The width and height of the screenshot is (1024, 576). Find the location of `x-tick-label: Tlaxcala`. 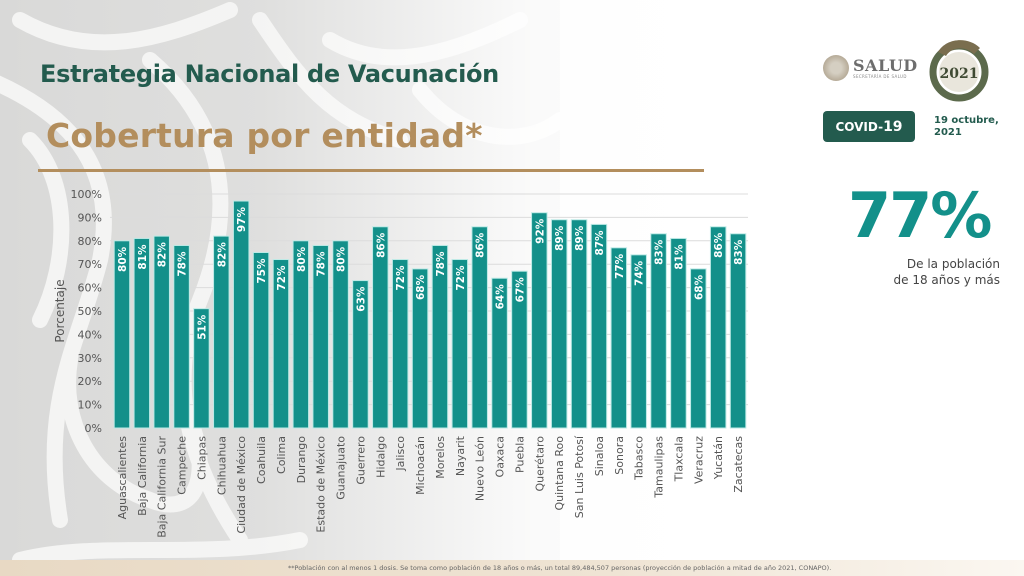

x-tick-label: Tlaxcala is located at coordinates (678, 459).